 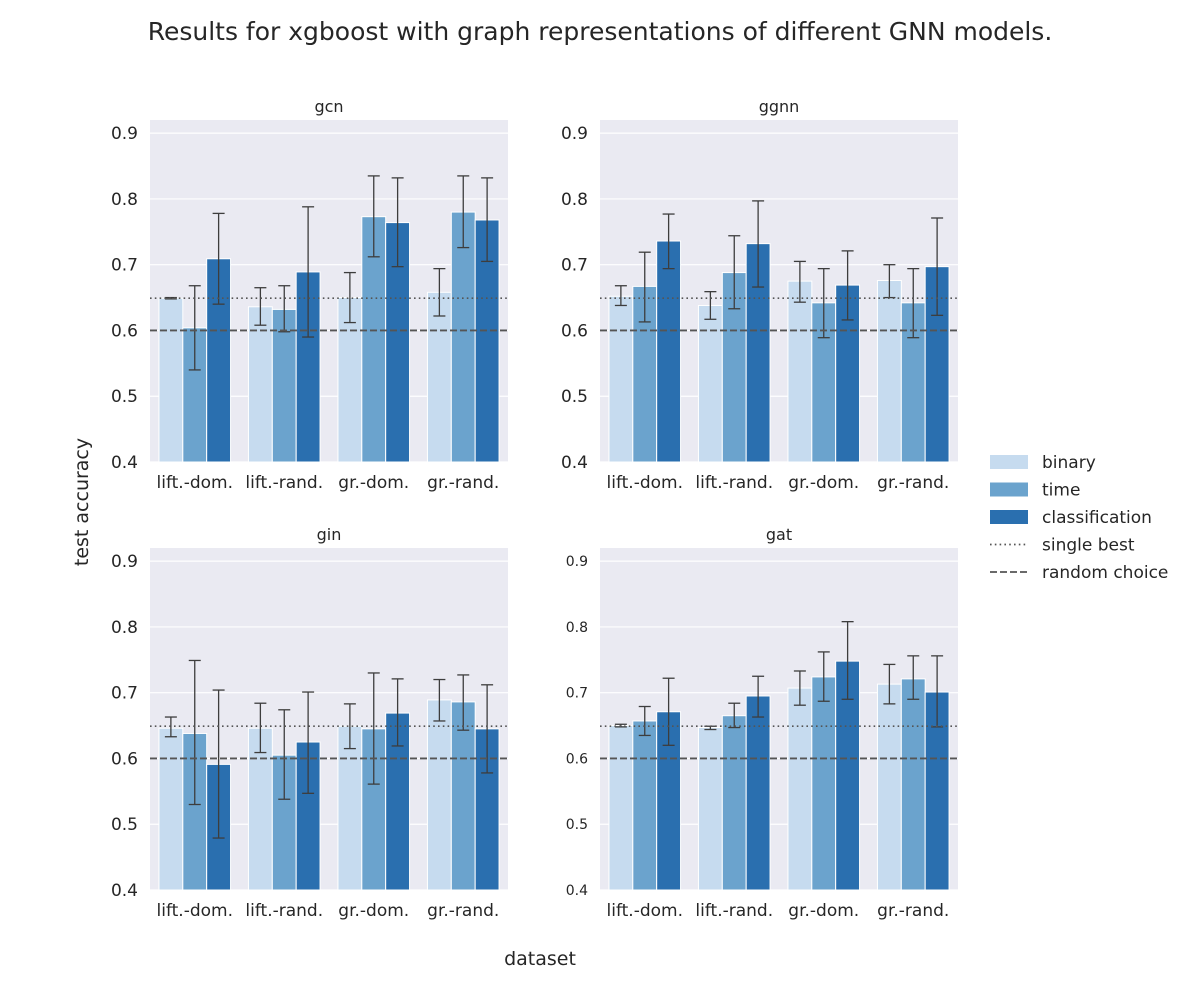 What do you see at coordinates (1009, 462) in the screenshot?
I see `legend-swatch-binary` at bounding box center [1009, 462].